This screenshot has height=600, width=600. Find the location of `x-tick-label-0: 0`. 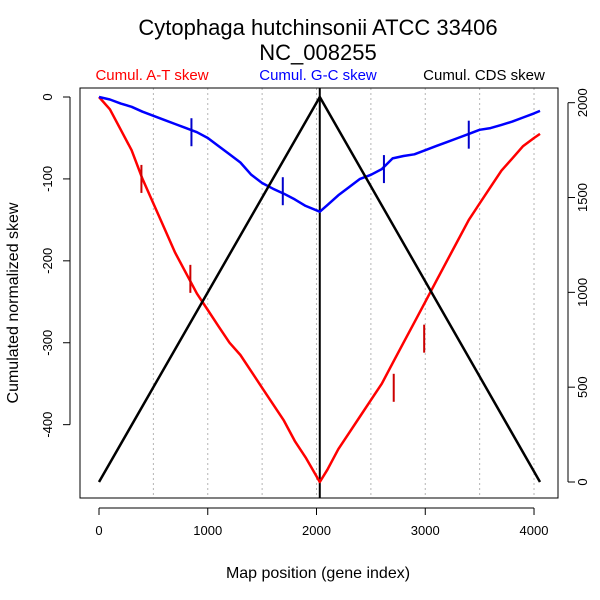

x-tick-label-0: 0 is located at coordinates (98, 530).